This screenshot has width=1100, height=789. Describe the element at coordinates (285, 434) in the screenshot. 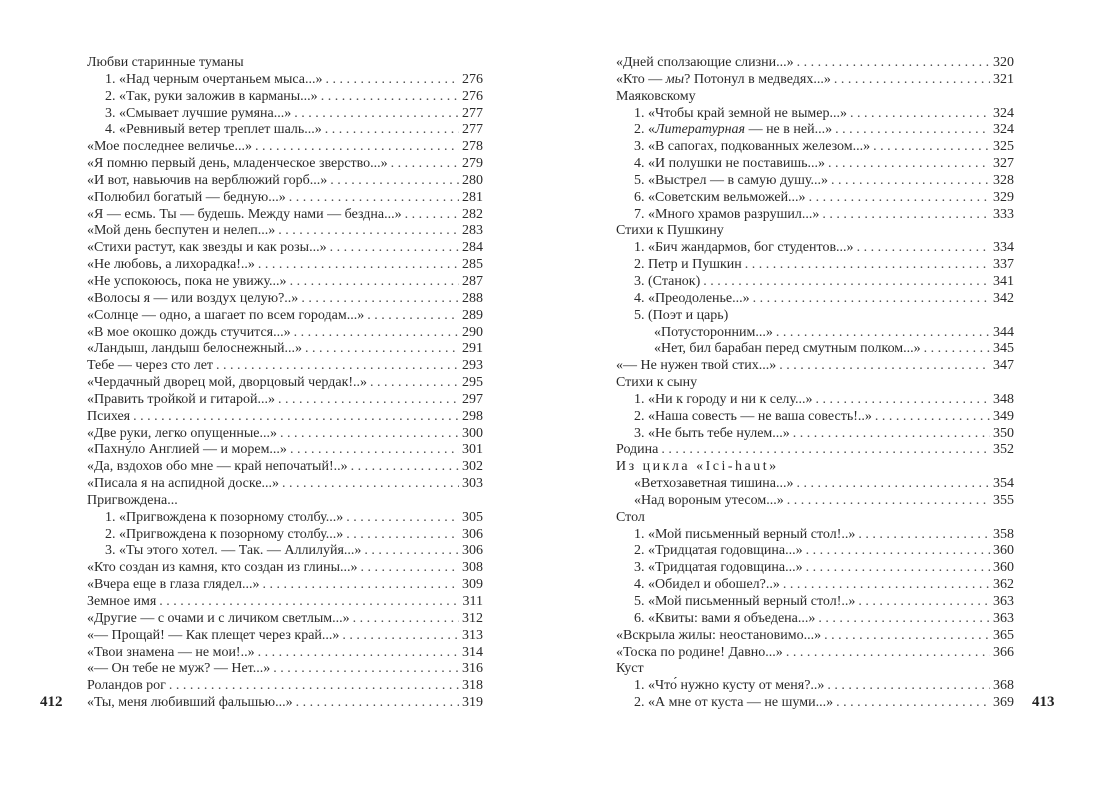

I see `toc-entry: «Две руки, легко опущенные...» 300` at that location.